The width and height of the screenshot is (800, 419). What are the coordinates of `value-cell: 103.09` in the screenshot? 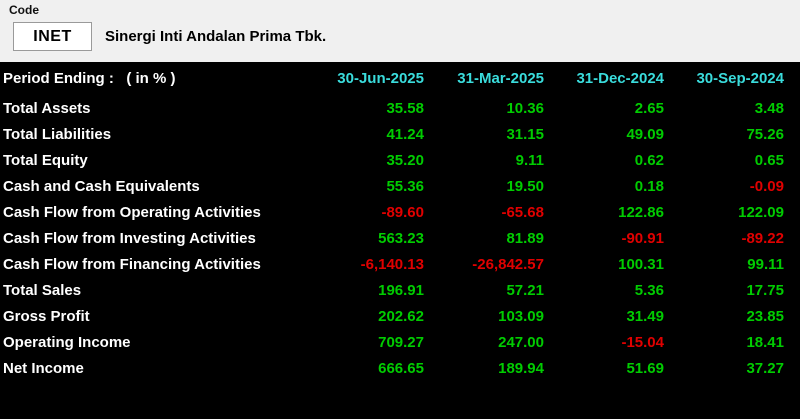 It's located at (521, 316).